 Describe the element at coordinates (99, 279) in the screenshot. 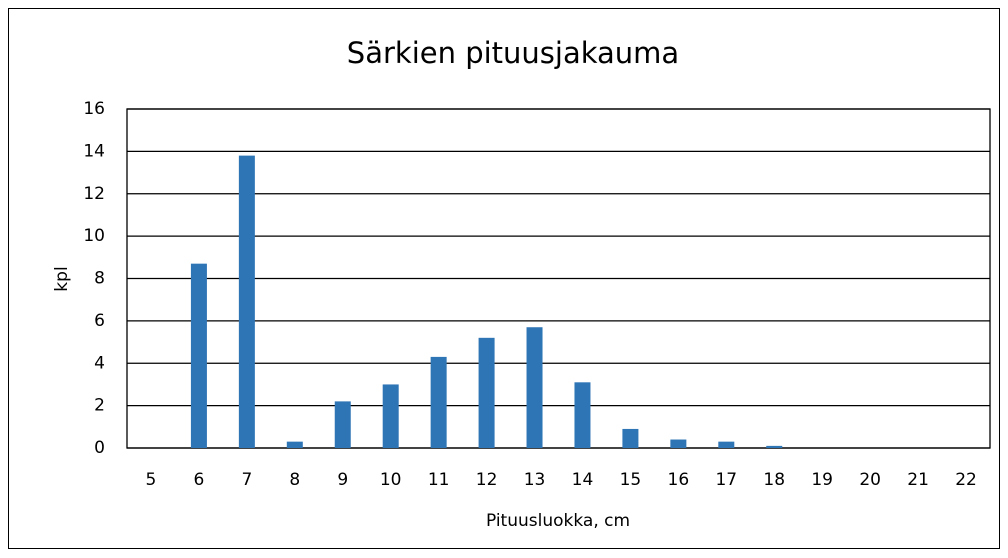

I see `y-tick-label: 8` at that location.